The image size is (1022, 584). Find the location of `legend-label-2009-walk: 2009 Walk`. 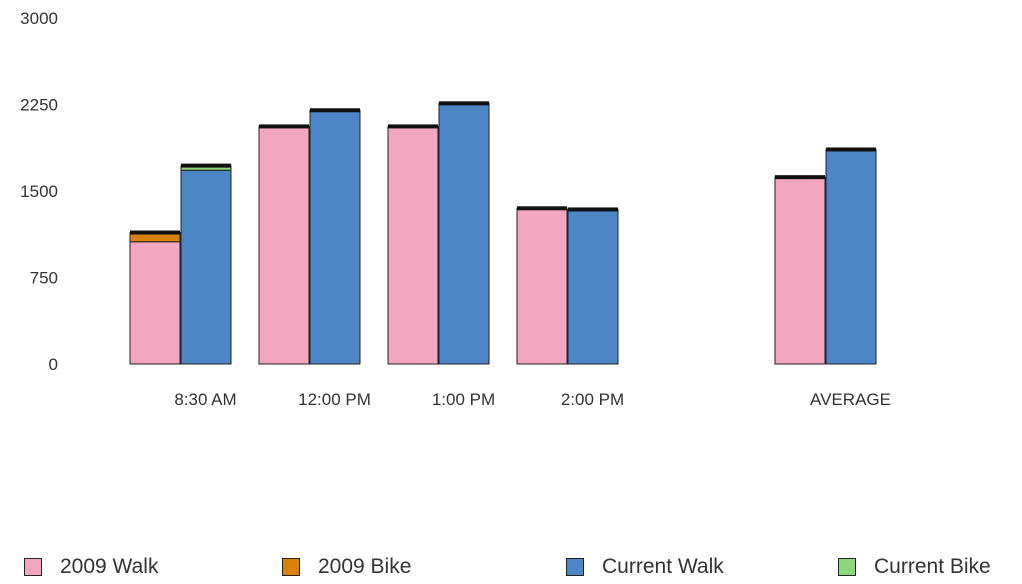

legend-label-2009-walk: 2009 Walk is located at coordinates (109, 566).